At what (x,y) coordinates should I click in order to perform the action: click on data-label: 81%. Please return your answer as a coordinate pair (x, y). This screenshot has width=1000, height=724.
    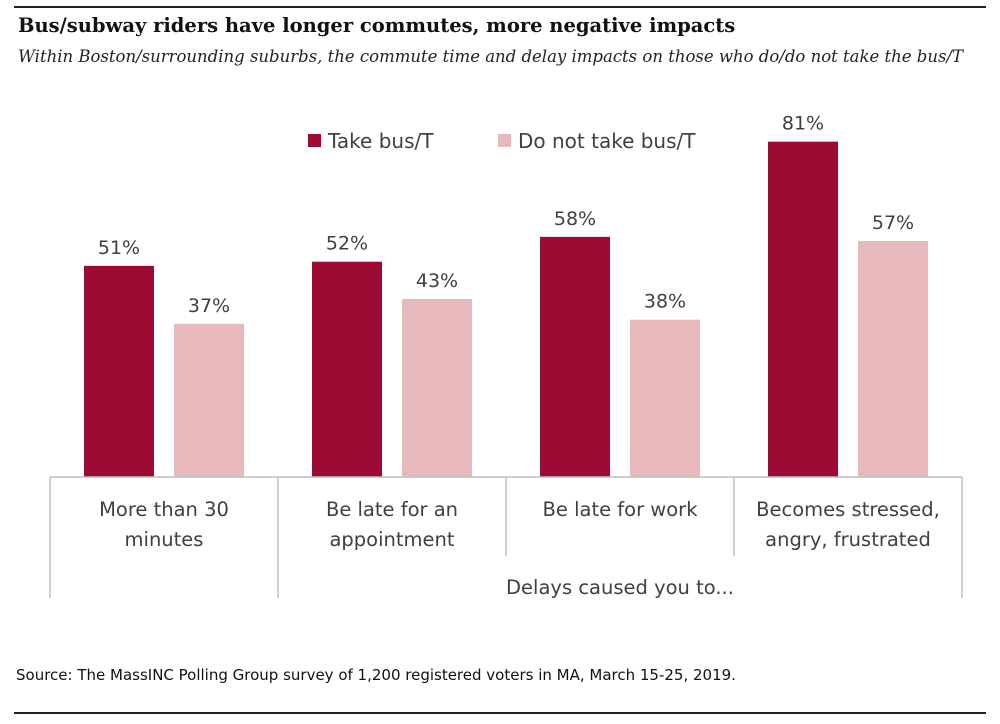
    Looking at the image, I should click on (803, 124).